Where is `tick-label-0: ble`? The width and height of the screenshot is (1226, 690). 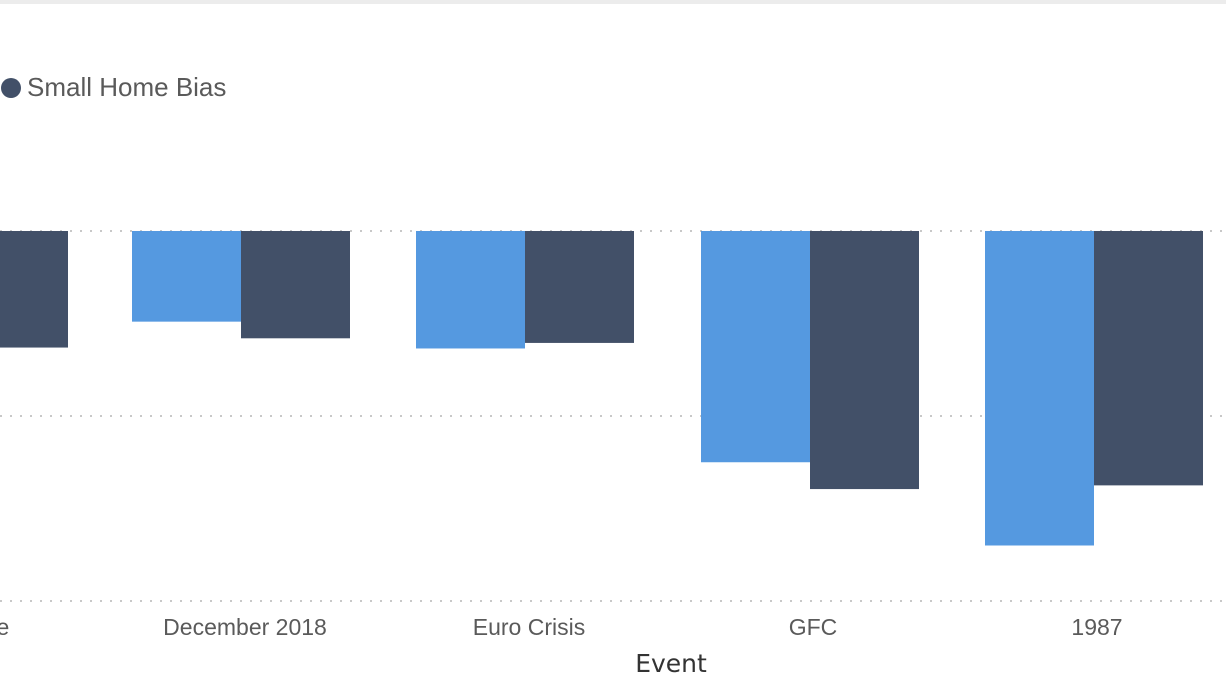 tick-label-0: ble is located at coordinates (4, 627).